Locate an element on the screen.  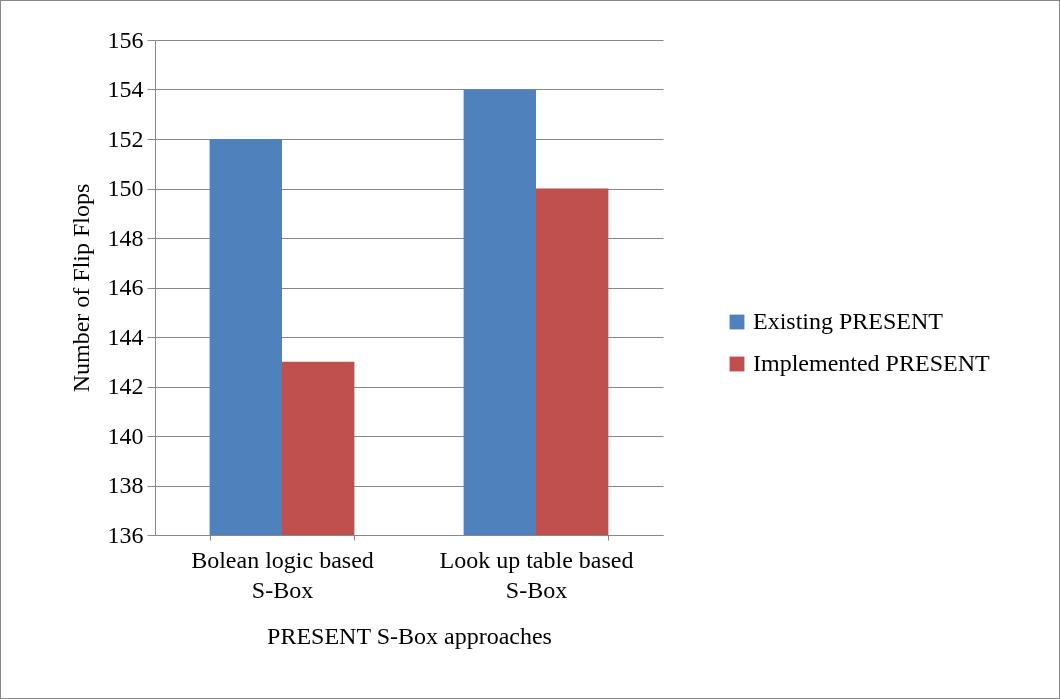
y-tick-label: 144 is located at coordinates (125, 336).